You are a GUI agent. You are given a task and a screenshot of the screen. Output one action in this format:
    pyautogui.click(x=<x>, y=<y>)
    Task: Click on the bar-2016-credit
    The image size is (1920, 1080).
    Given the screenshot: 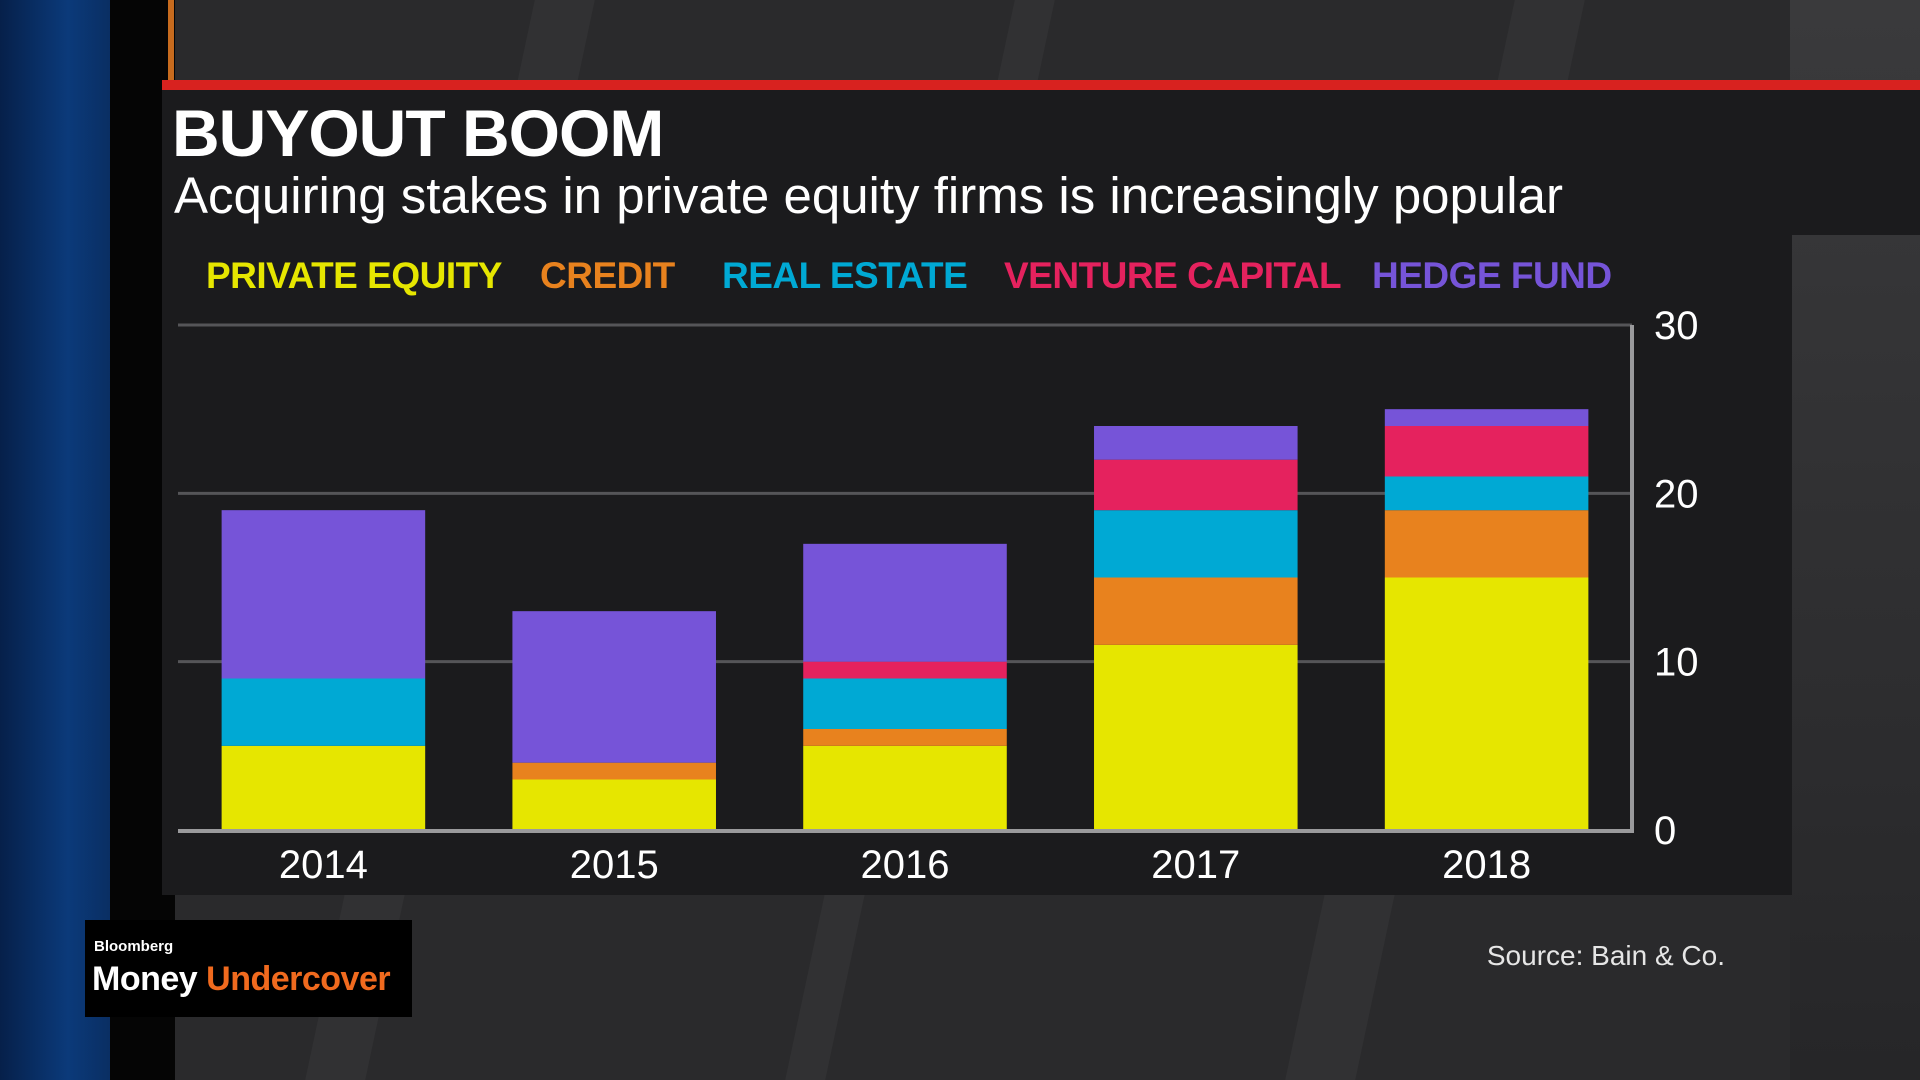 What is the action you would take?
    pyautogui.click(x=905, y=737)
    